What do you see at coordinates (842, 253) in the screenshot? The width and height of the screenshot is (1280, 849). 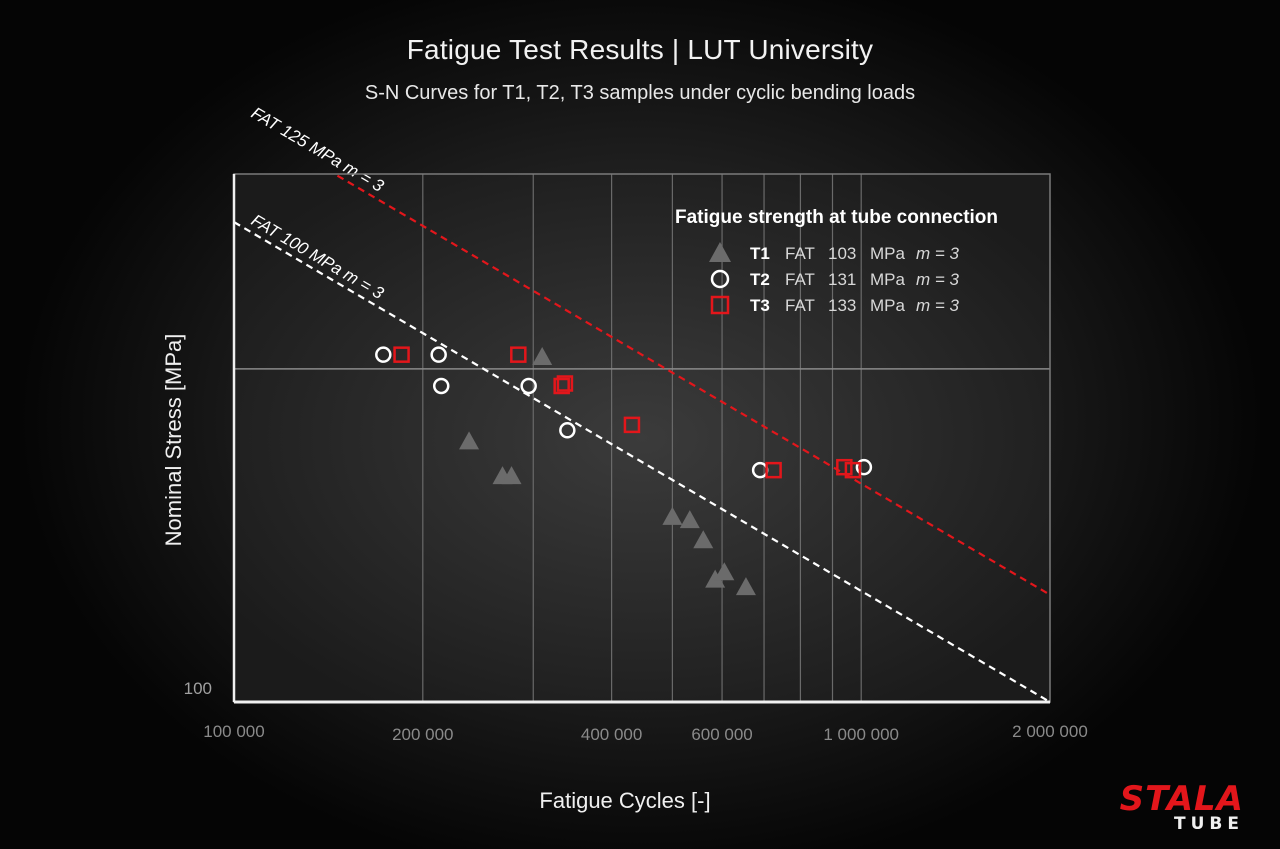 I see `legend-fat-value: 103` at bounding box center [842, 253].